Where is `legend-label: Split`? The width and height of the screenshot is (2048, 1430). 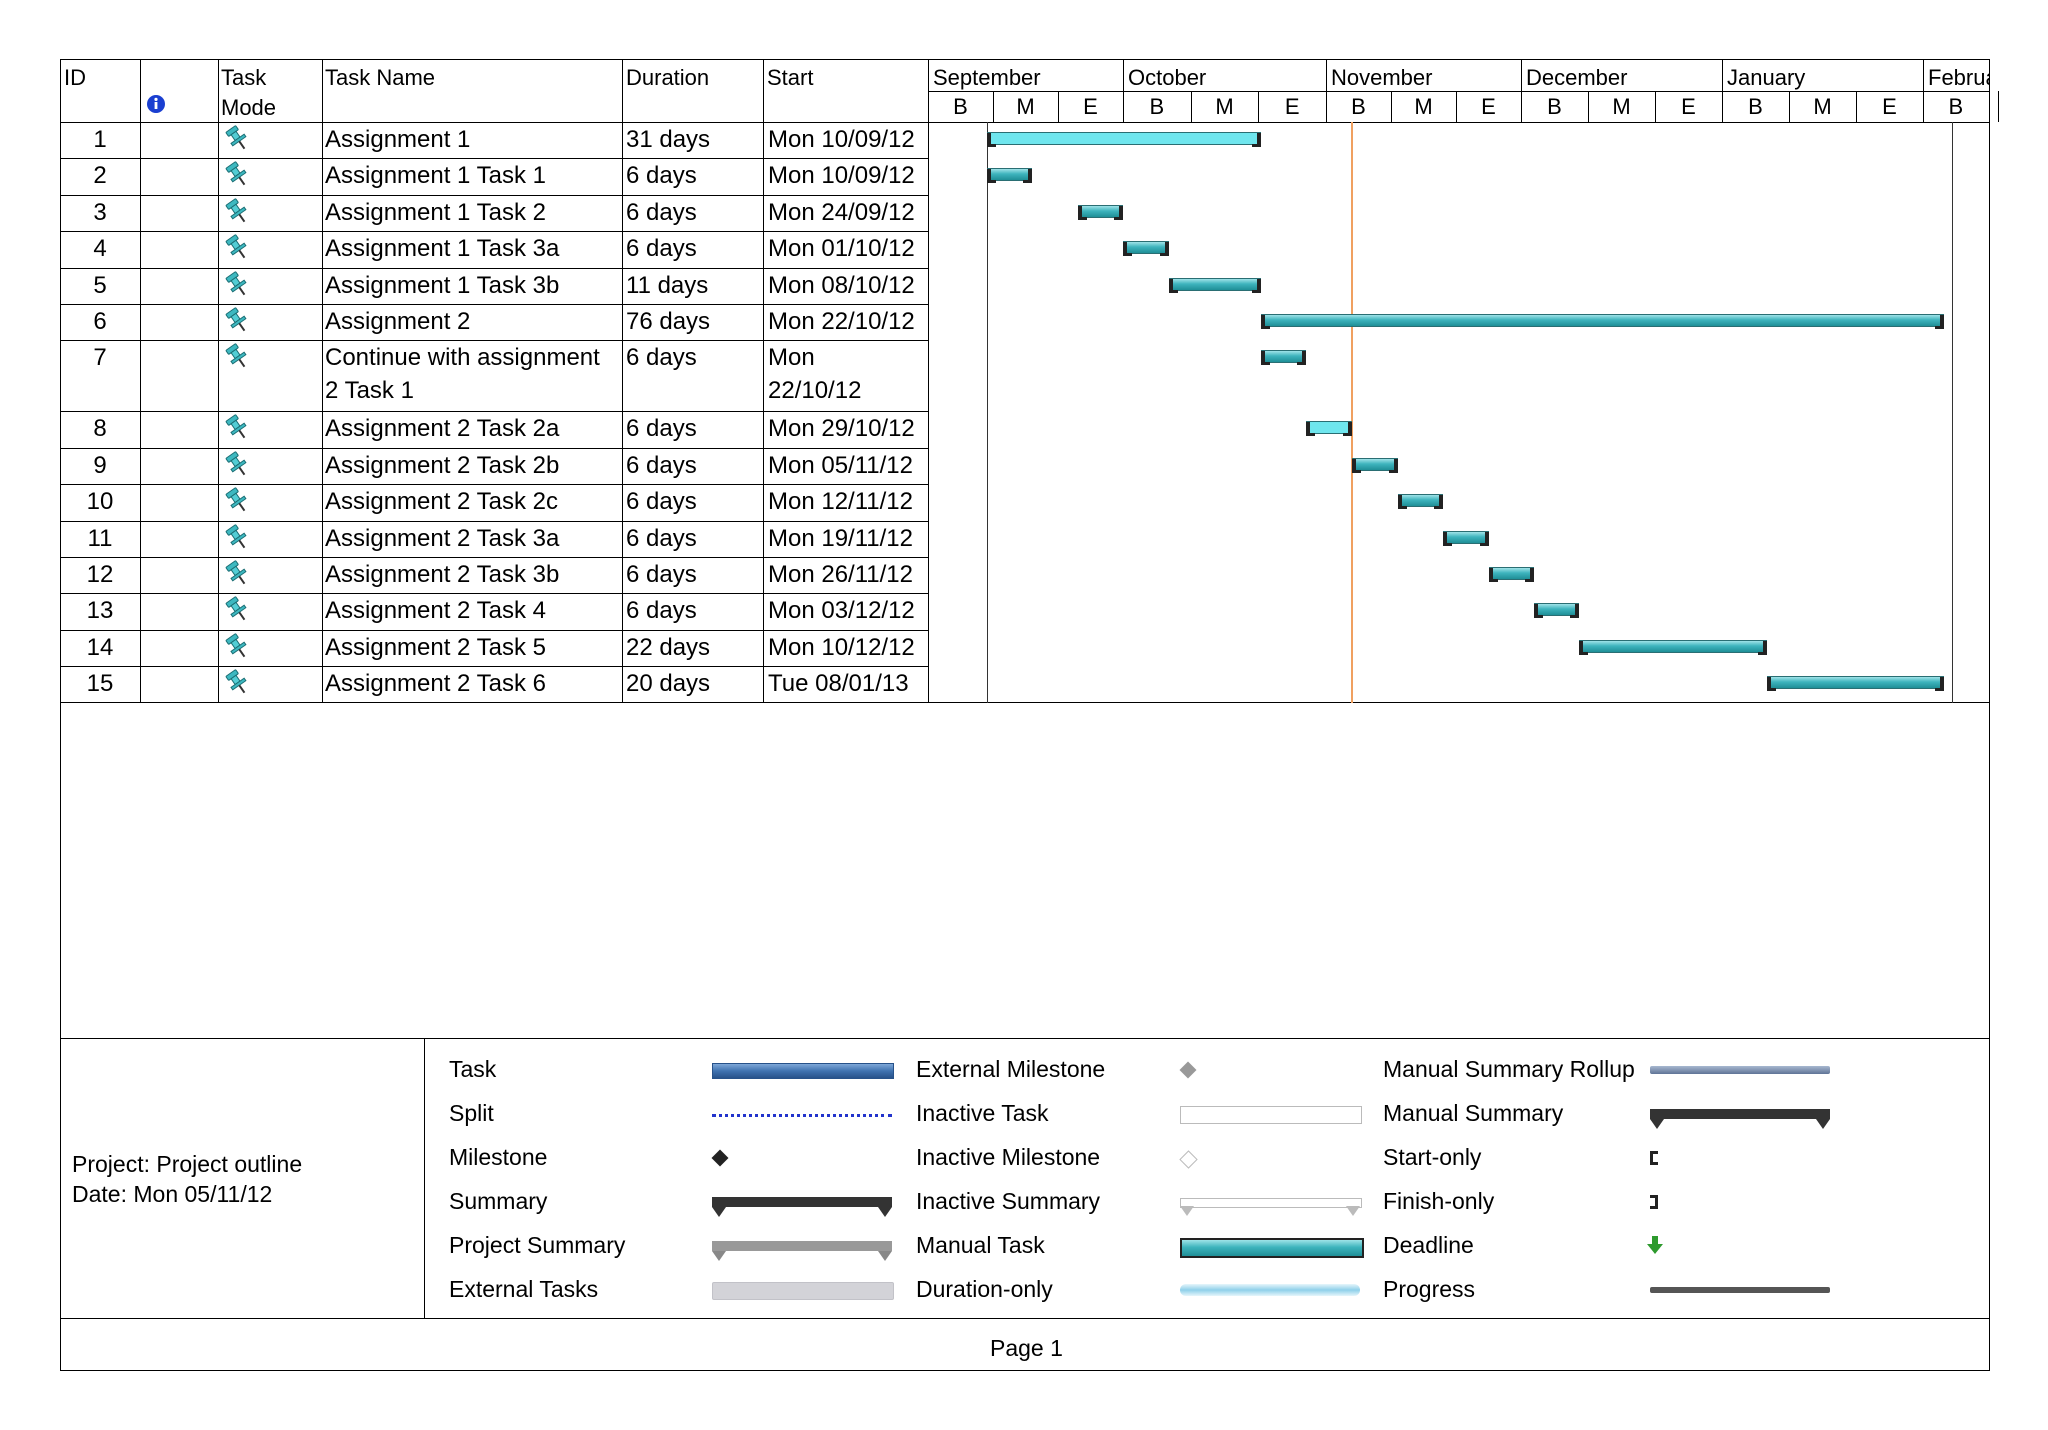 legend-label: Split is located at coordinates (471, 1113).